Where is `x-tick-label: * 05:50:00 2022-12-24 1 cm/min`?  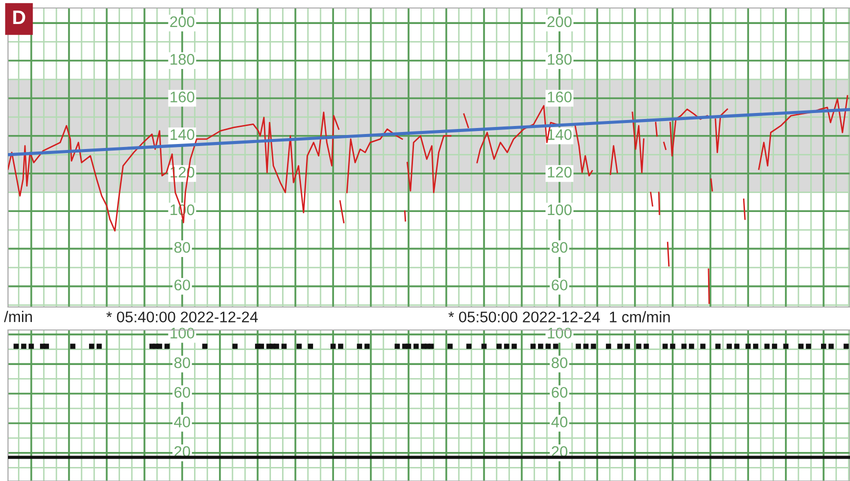 x-tick-label: * 05:50:00 2022-12-24 1 cm/min is located at coordinates (559, 316).